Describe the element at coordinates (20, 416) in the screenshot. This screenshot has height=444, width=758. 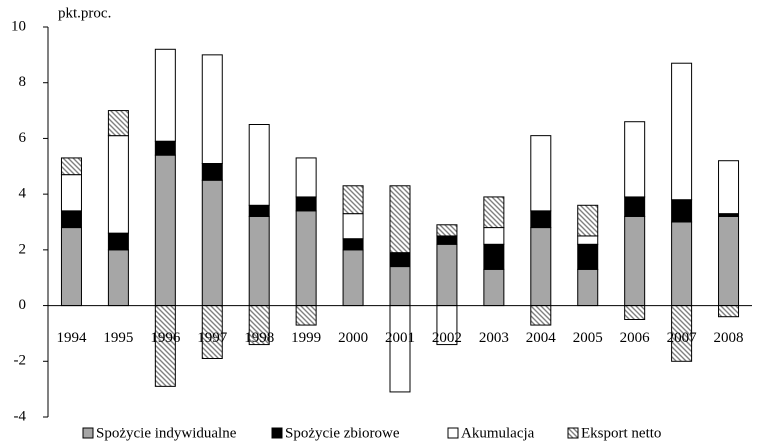
I see `y-tick-label: -4` at that location.